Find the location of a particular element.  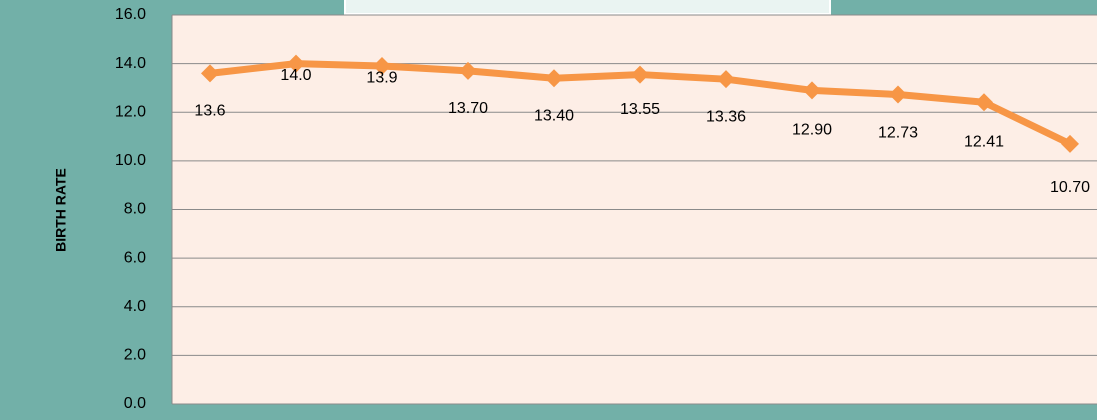

y-tick-label: 16.0 is located at coordinates (130, 14).